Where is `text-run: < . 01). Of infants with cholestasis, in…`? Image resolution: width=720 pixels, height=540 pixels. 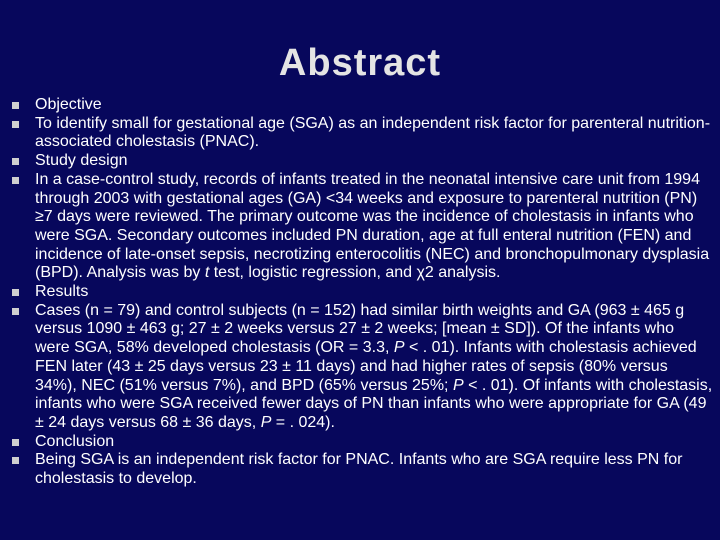
text-run: < . 01). Of infants with cholestasis, in… is located at coordinates (374, 403).